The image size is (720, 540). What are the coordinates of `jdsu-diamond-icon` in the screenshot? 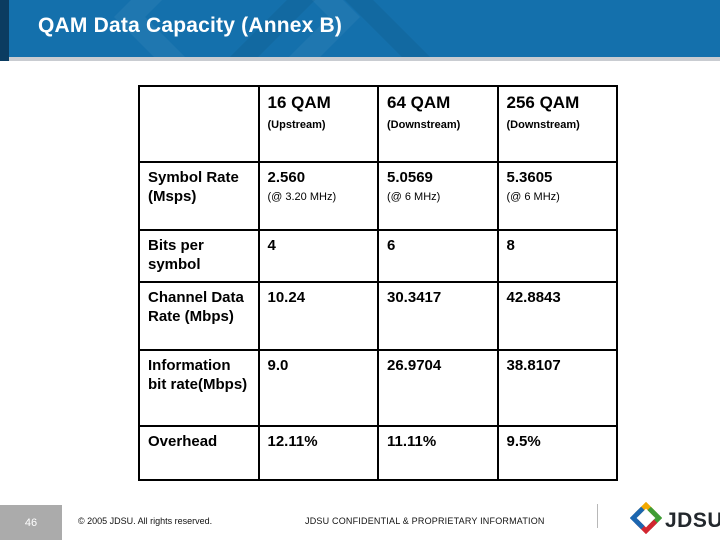 It's located at (646, 520).